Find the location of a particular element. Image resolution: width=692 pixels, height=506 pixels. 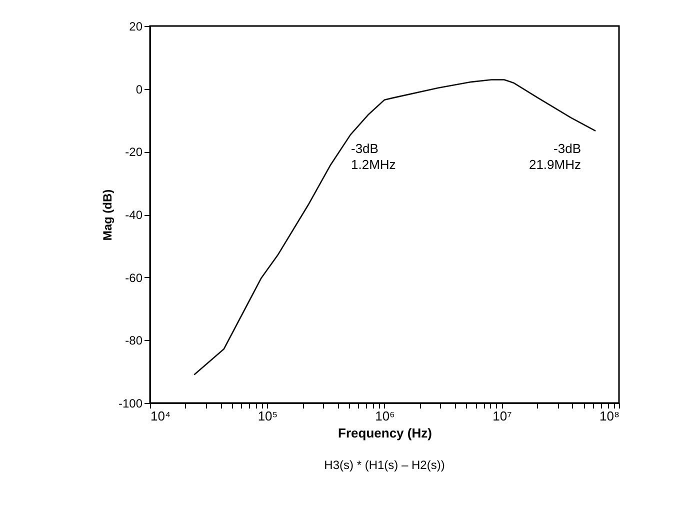

y-tick-label: -60 is located at coordinates (134, 277).